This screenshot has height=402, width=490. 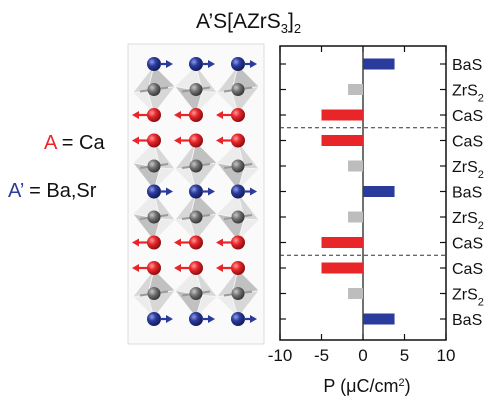 What do you see at coordinates (401, 383) in the screenshot?
I see `x-axis-label-sup: 2` at bounding box center [401, 383].